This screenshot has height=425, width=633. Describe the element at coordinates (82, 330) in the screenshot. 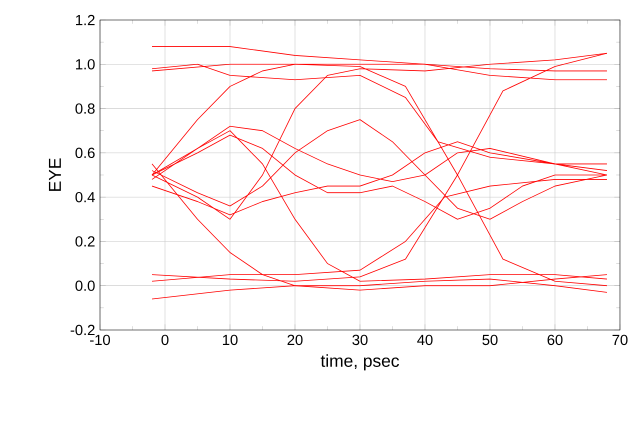

I see `y-tick-label: -0.2` at that location.